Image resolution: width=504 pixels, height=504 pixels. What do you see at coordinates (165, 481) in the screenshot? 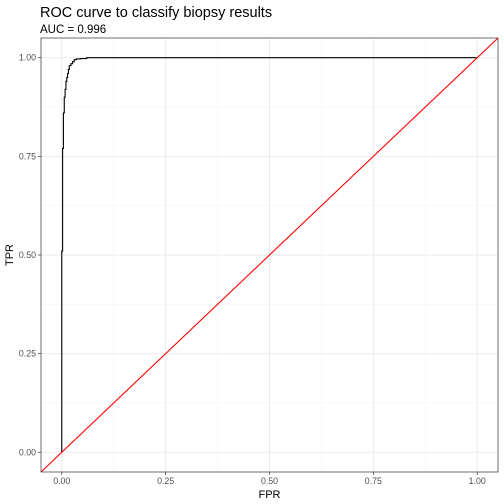
I see `x-tick-label: 0.25` at bounding box center [165, 481].